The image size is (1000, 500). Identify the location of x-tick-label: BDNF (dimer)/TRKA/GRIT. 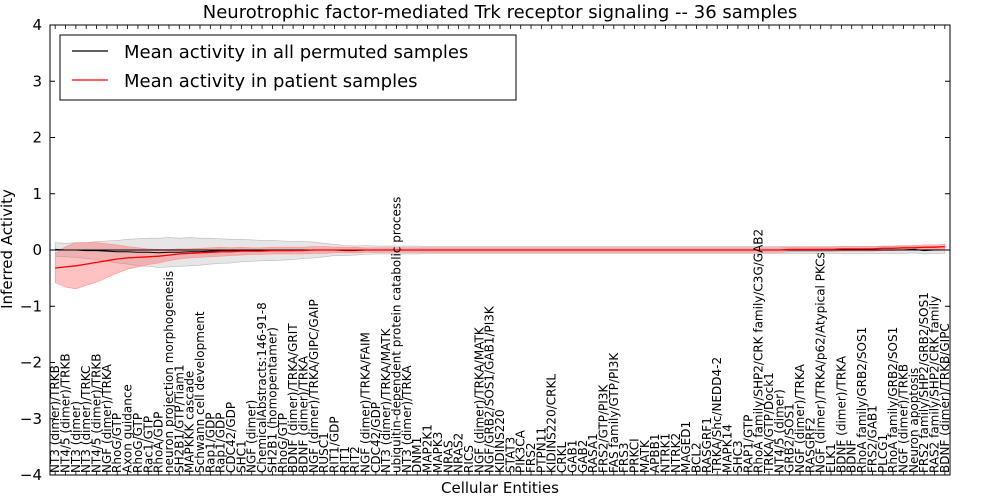
(293, 398).